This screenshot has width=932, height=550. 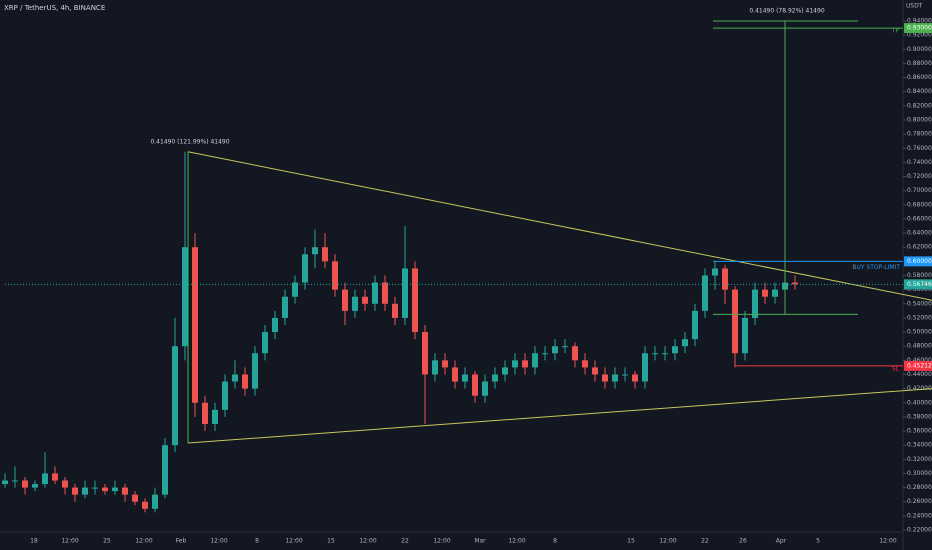 I want to click on y-tick-label: 0.22000, so click(x=919, y=530).